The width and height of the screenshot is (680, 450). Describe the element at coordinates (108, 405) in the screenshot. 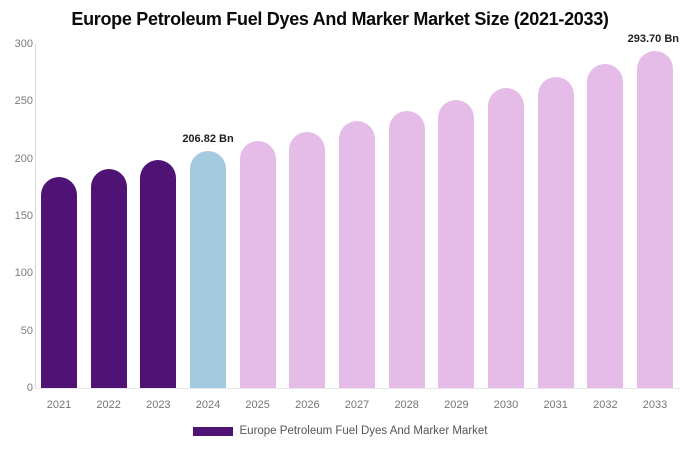

I see `x-axis-label-2022: 2022` at that location.